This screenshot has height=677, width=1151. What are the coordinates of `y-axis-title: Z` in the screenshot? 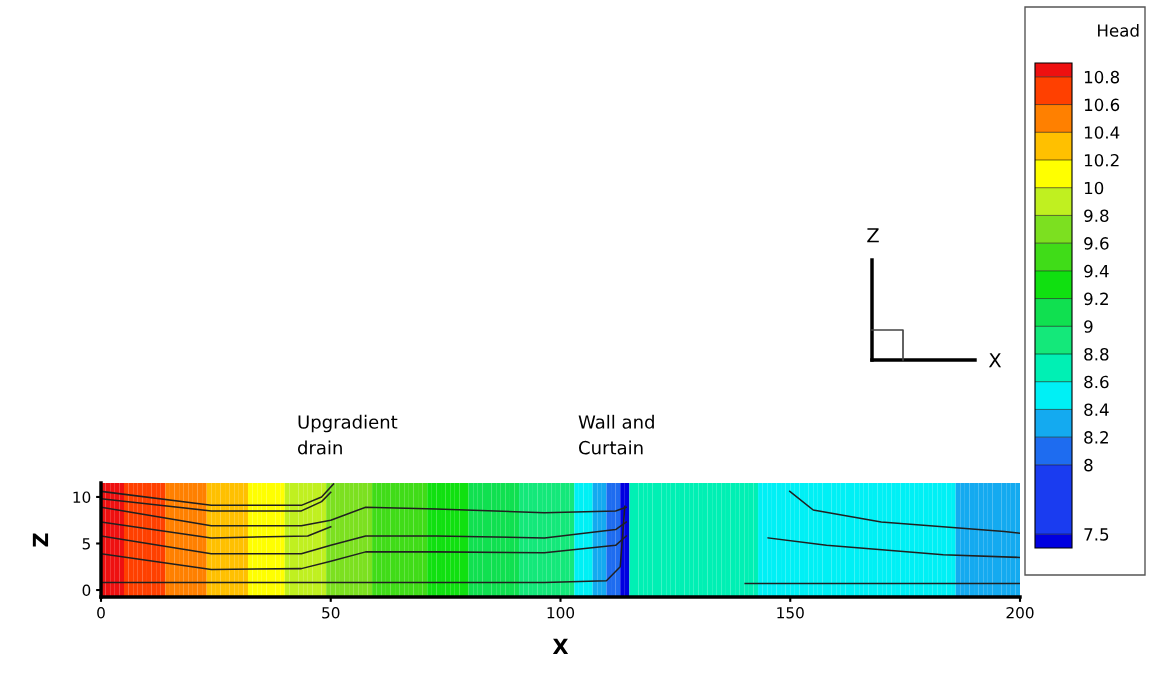 It's located at (40, 540).